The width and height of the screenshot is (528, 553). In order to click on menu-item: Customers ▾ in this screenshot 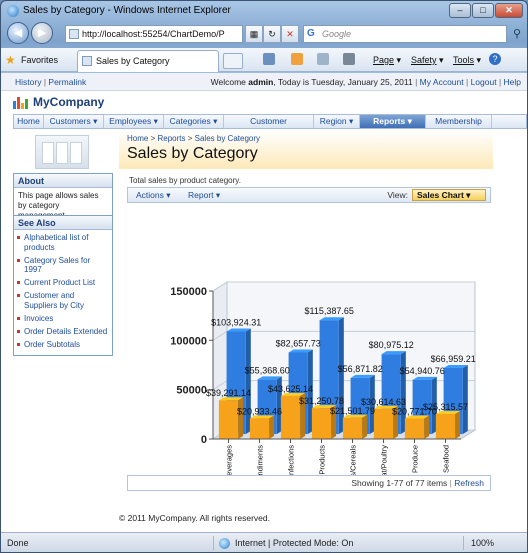, I will do `click(74, 121)`.